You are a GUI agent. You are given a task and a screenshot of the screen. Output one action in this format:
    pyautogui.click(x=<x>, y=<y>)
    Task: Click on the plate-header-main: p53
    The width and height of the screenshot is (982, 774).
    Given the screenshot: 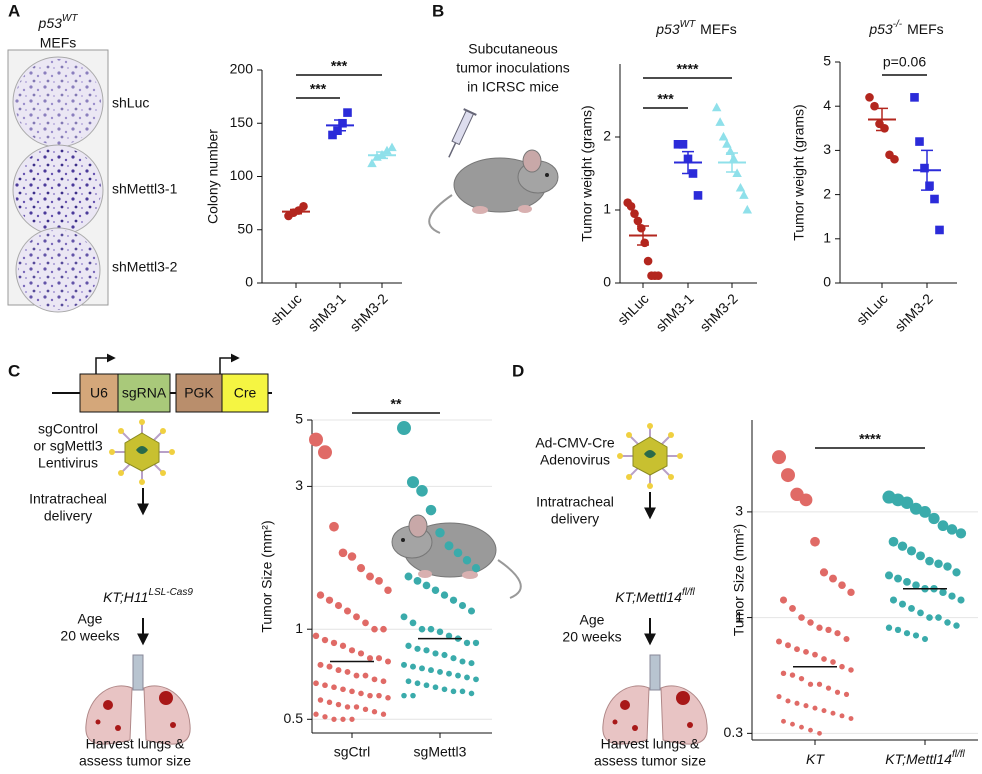 What is the action you would take?
    pyautogui.click(x=50, y=23)
    